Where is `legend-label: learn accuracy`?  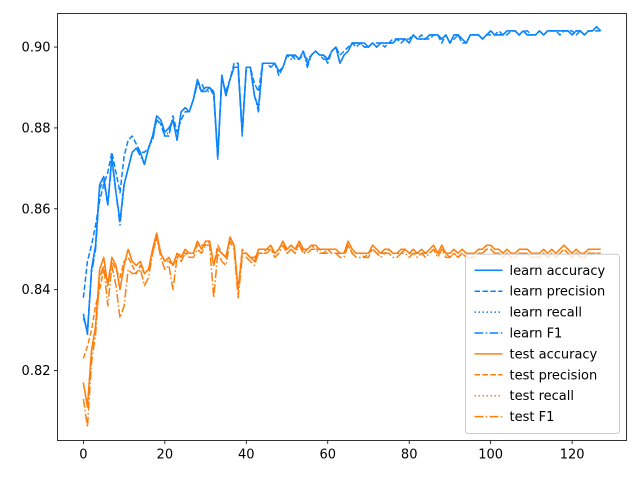
legend-label: learn accuracy is located at coordinates (558, 271).